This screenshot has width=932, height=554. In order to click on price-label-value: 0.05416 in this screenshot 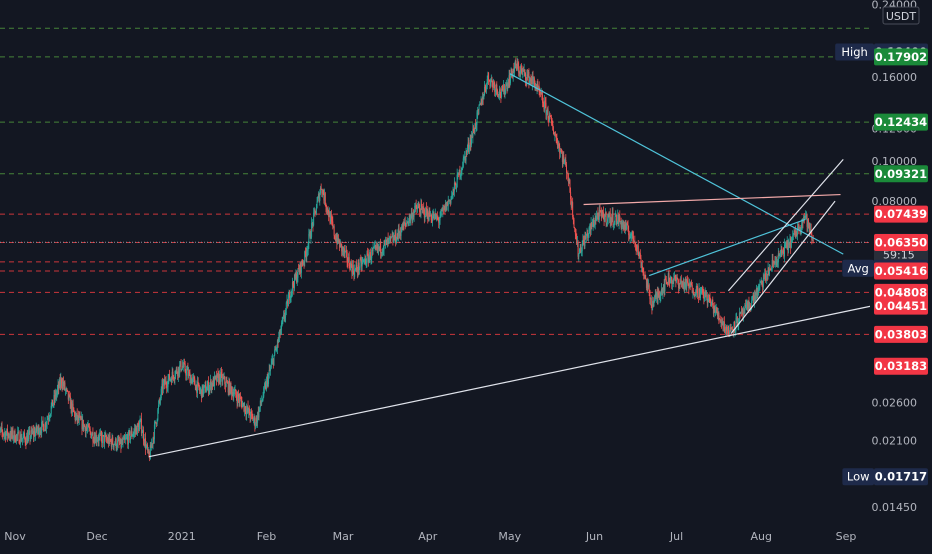, I will do `click(901, 271)`.